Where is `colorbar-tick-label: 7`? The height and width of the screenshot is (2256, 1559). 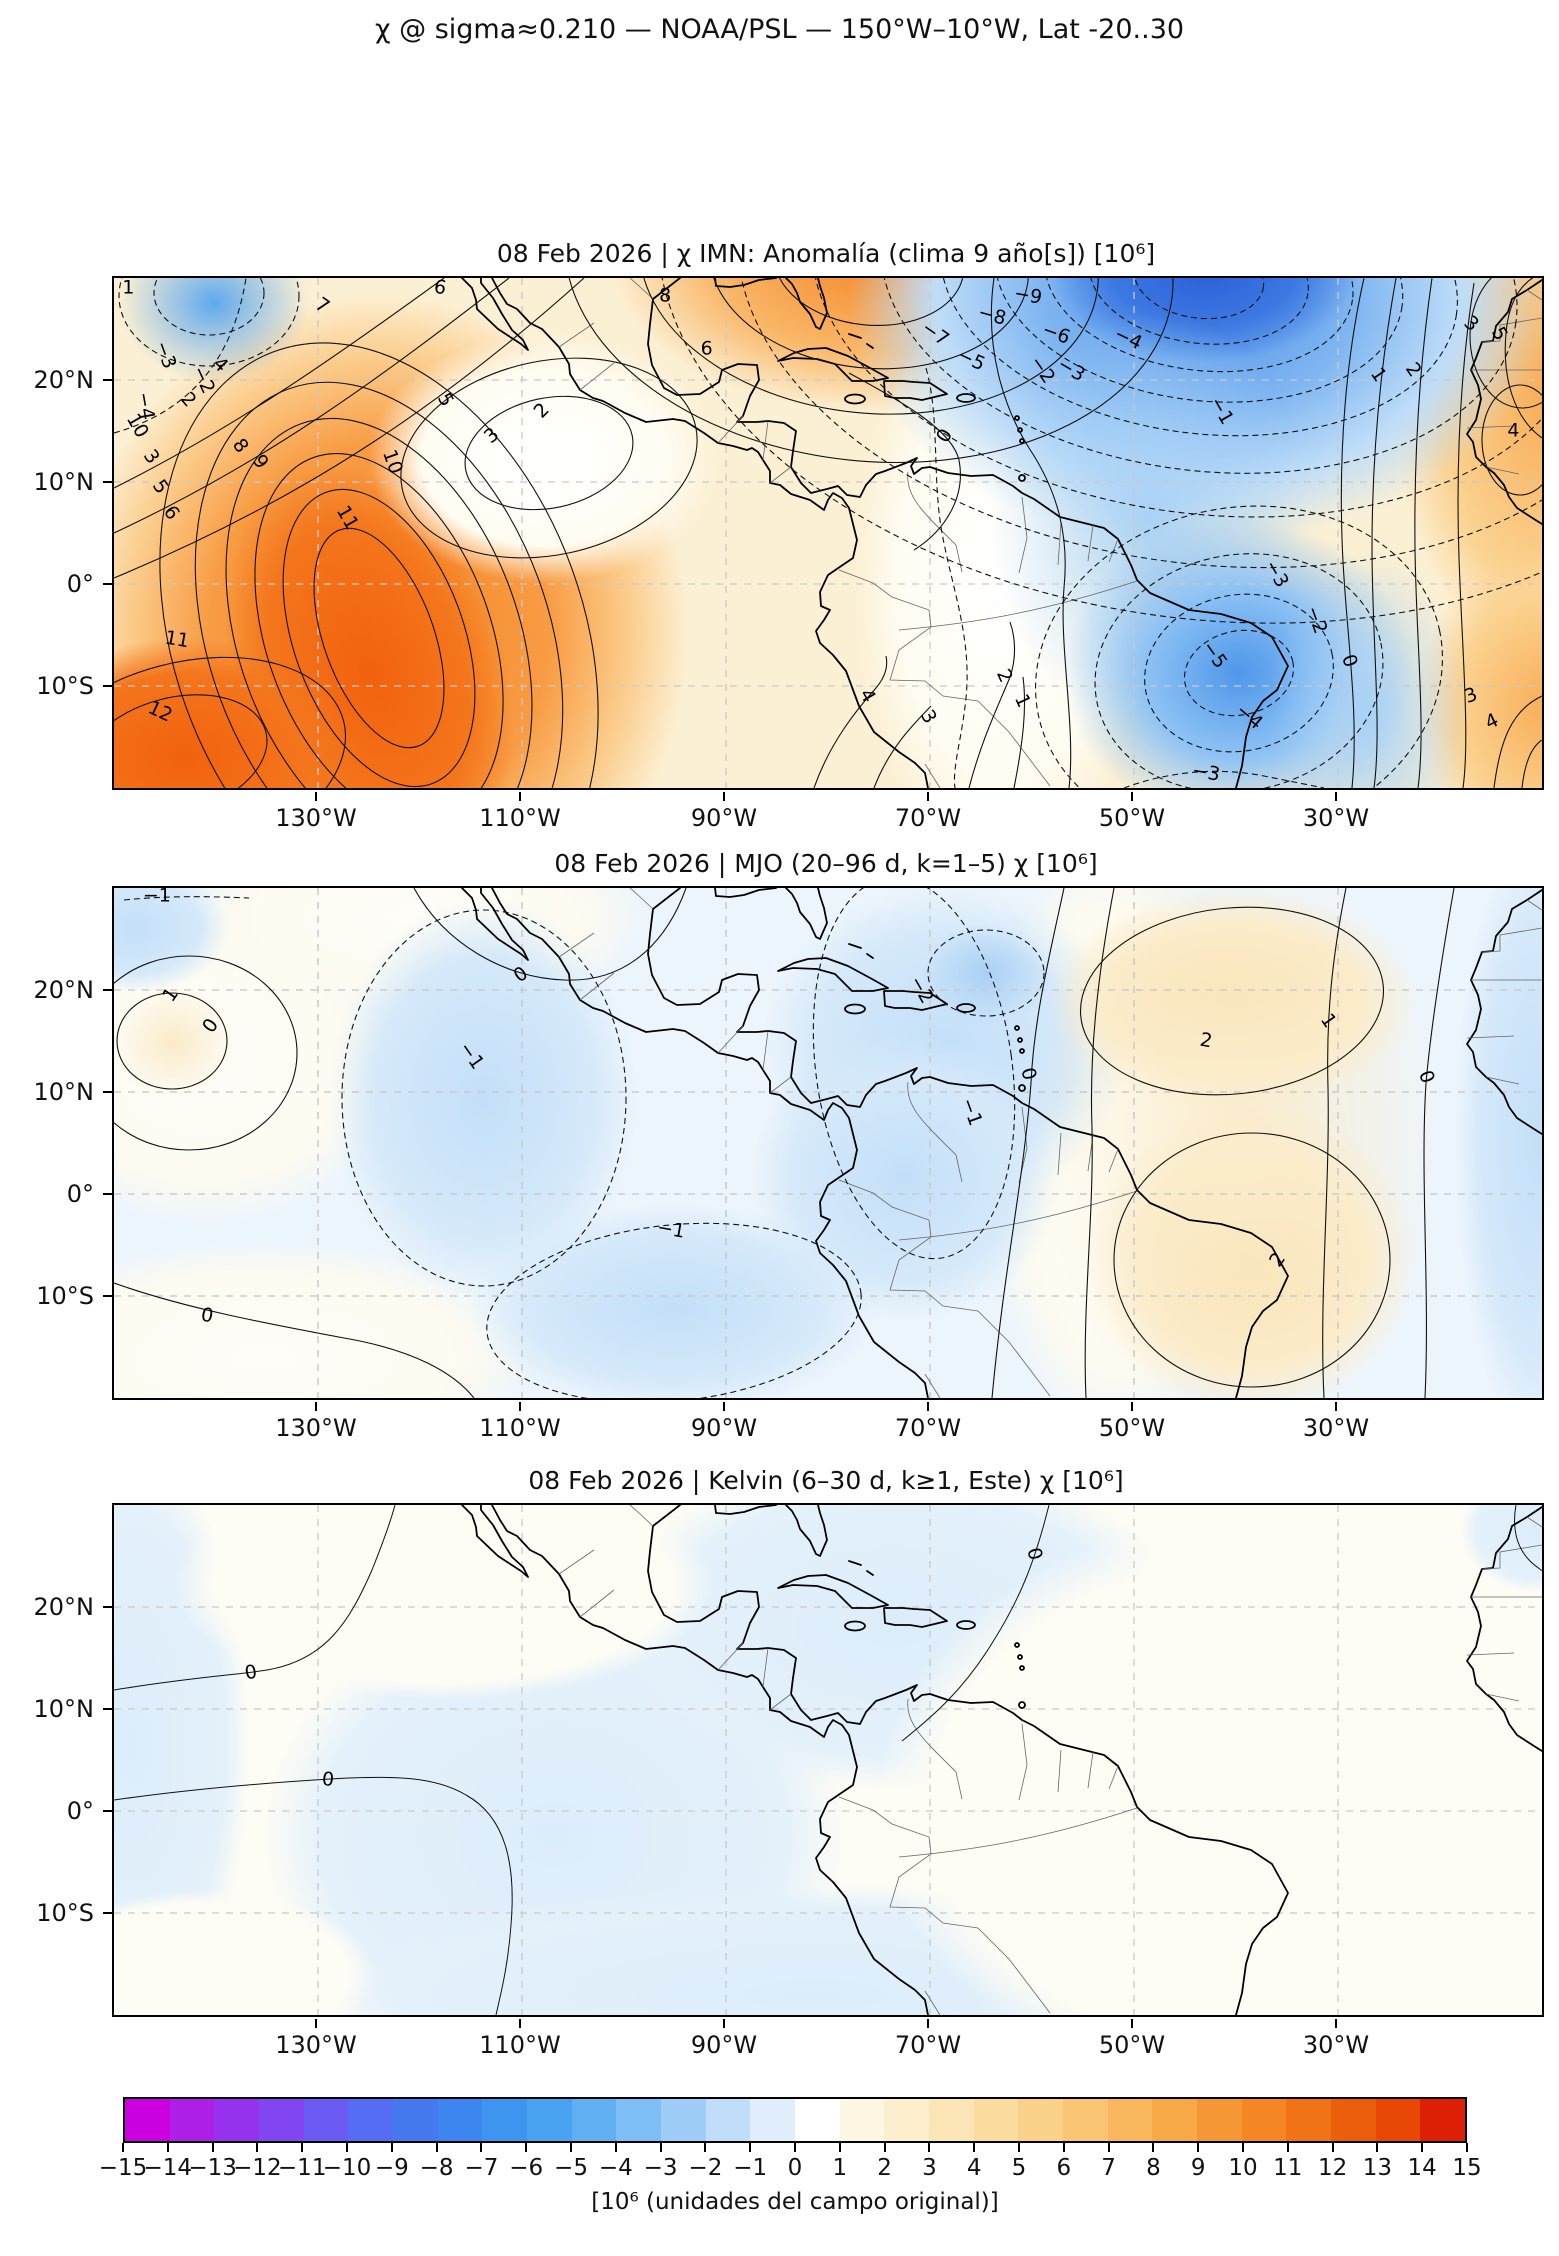
colorbar-tick-label: 7 is located at coordinates (1108, 2168).